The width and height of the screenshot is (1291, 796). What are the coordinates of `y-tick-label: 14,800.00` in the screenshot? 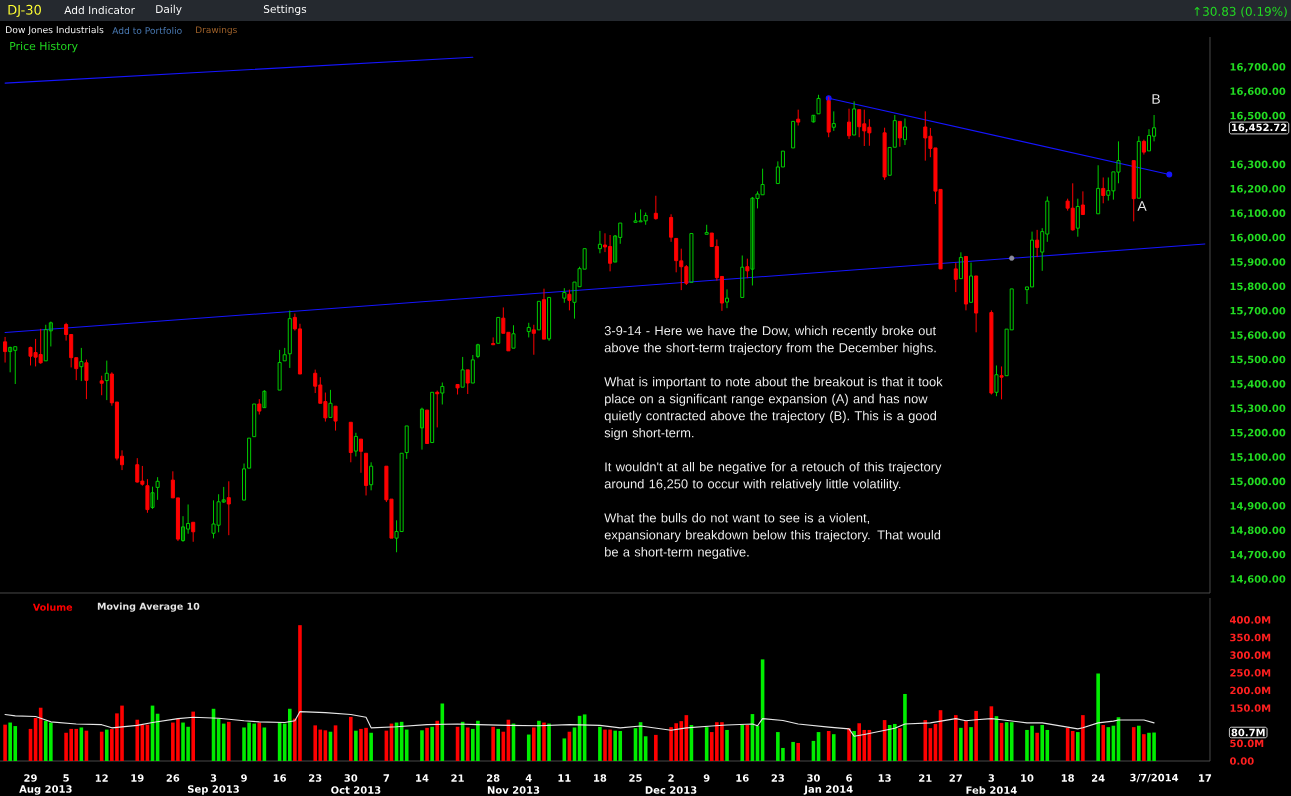 It's located at (1258, 531).